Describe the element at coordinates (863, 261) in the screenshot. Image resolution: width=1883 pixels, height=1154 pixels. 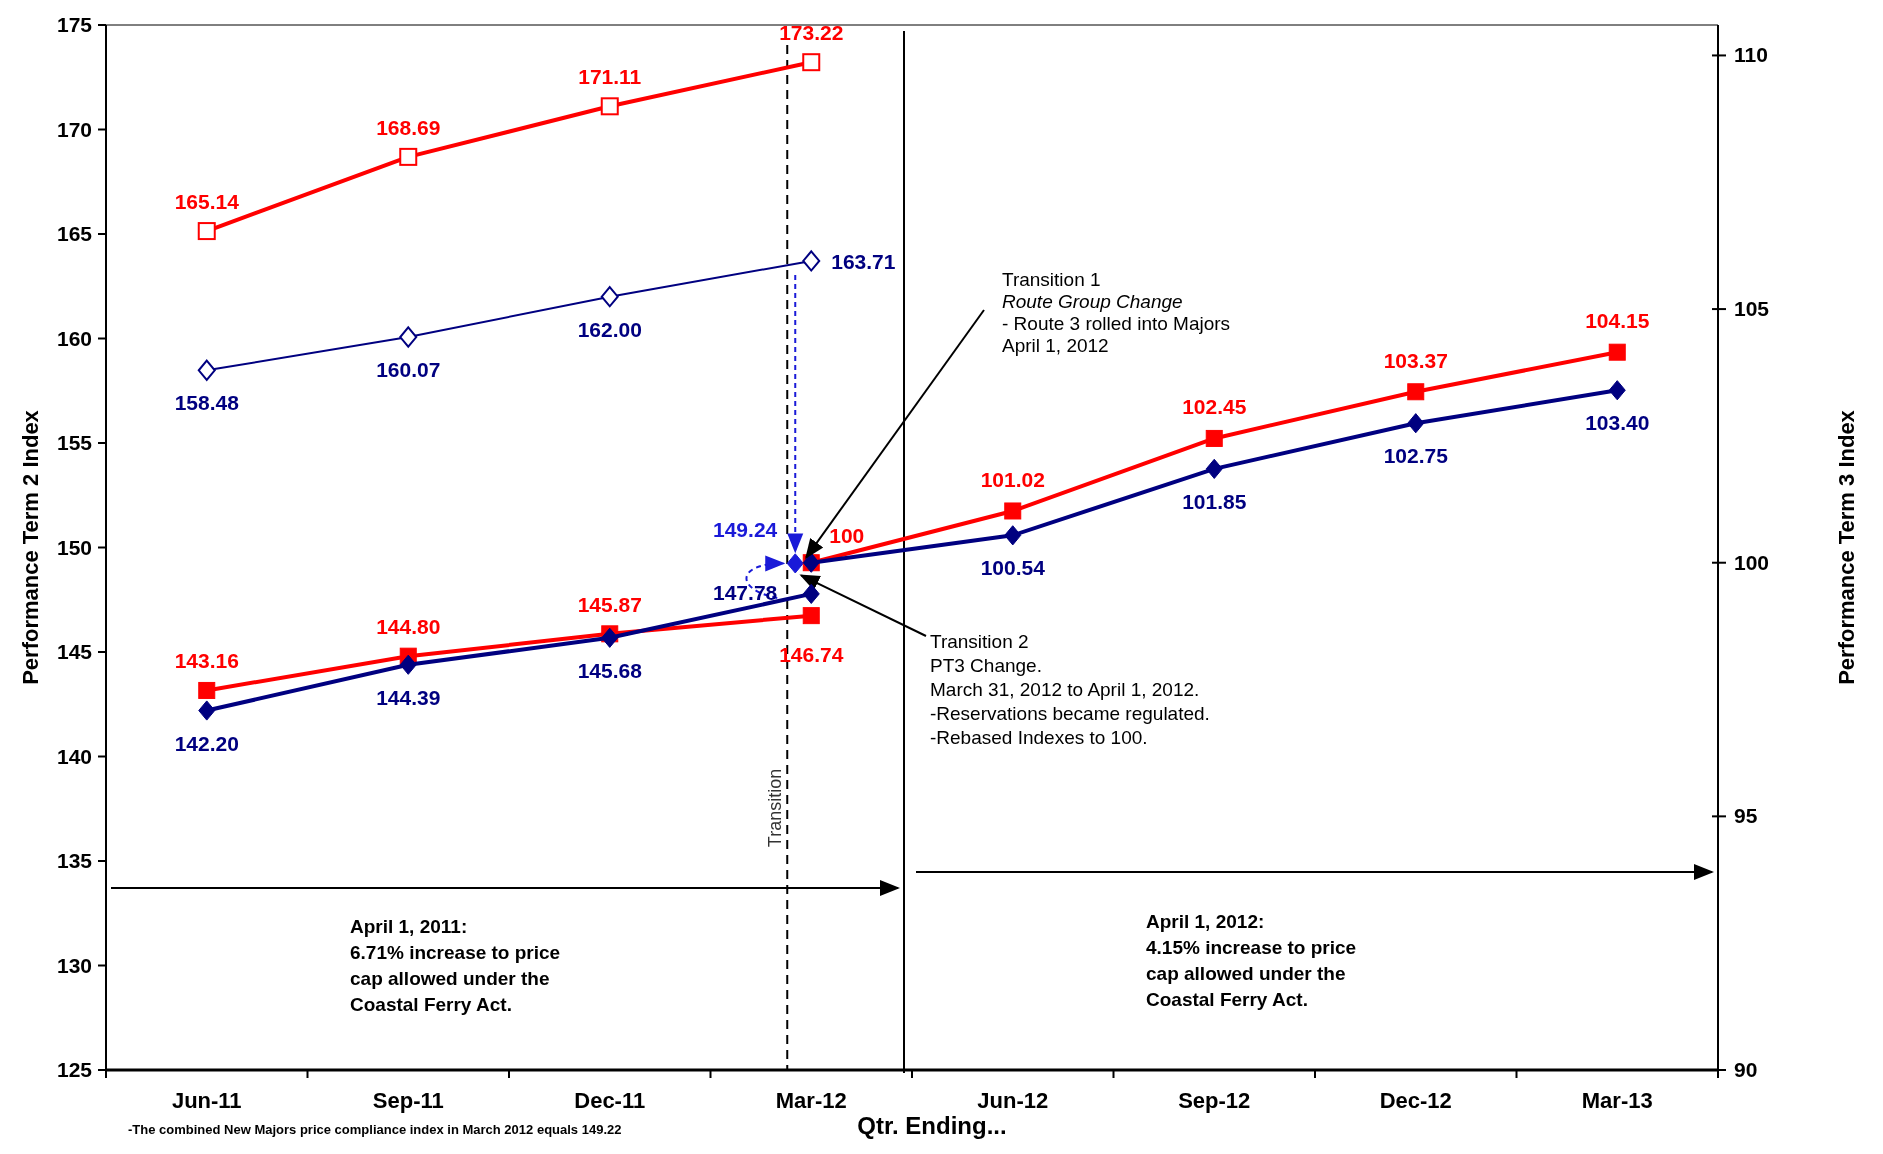
I see `data-label: 163.71` at that location.